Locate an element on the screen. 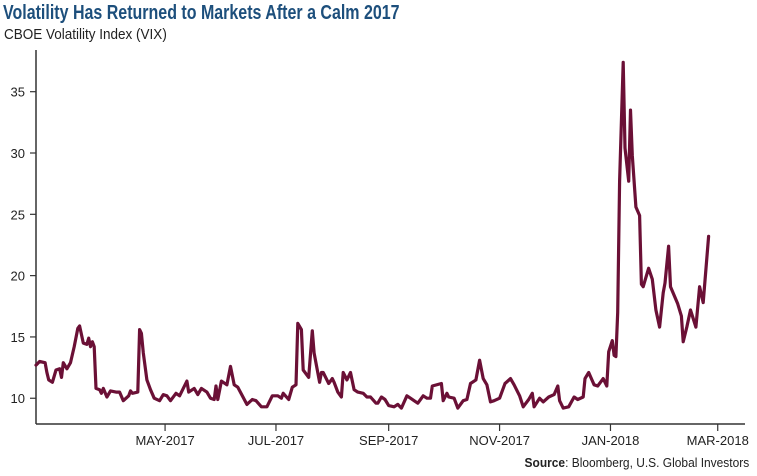 Image resolution: width=757 pixels, height=476 pixels. y-tick-label: 10 is located at coordinates (18, 398).